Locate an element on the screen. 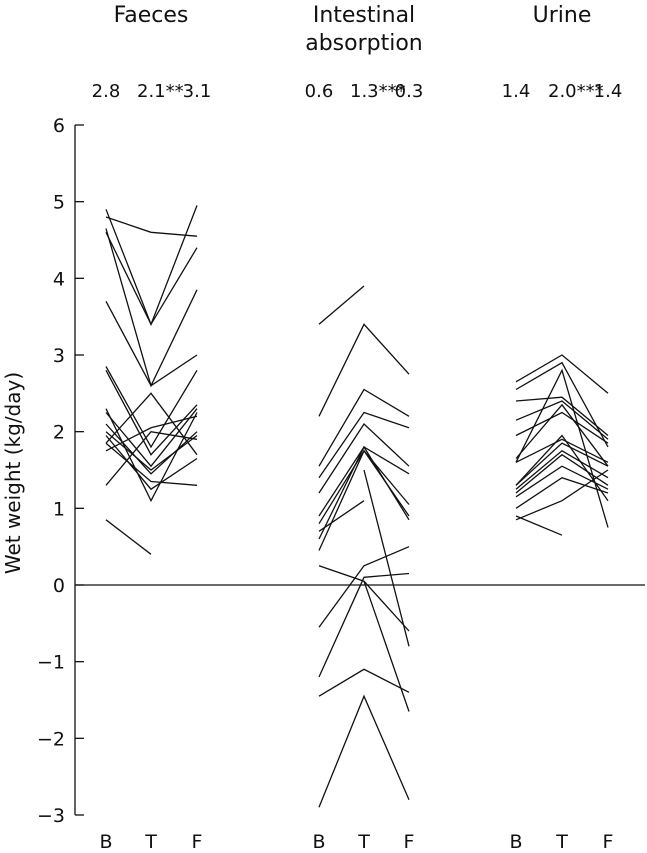  mean-value: 0.3 is located at coordinates (409, 91).